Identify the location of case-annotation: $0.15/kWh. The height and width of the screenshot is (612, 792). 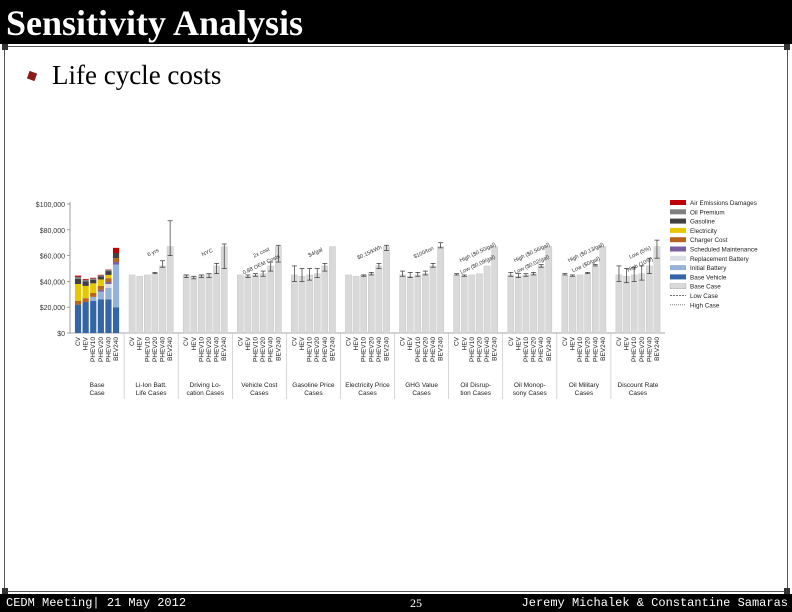
(370, 253).